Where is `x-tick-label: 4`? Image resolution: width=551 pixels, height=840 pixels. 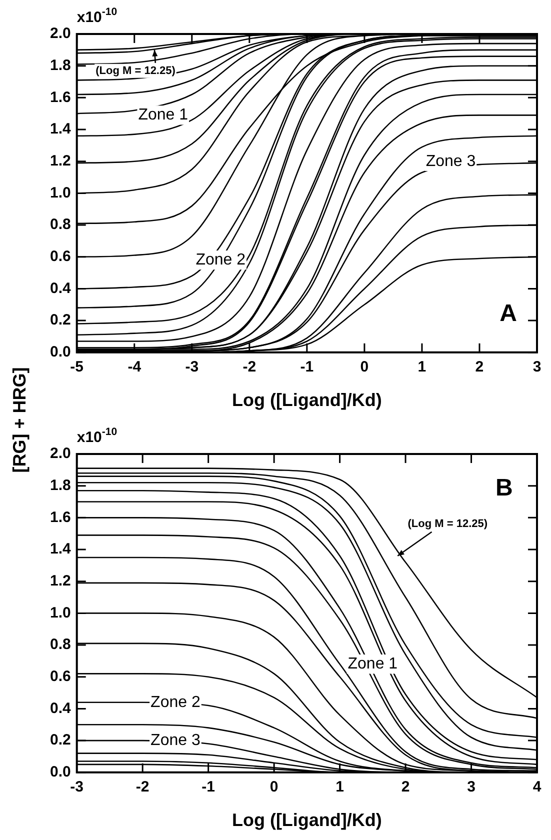 x-tick-label: 4 is located at coordinates (537, 787).